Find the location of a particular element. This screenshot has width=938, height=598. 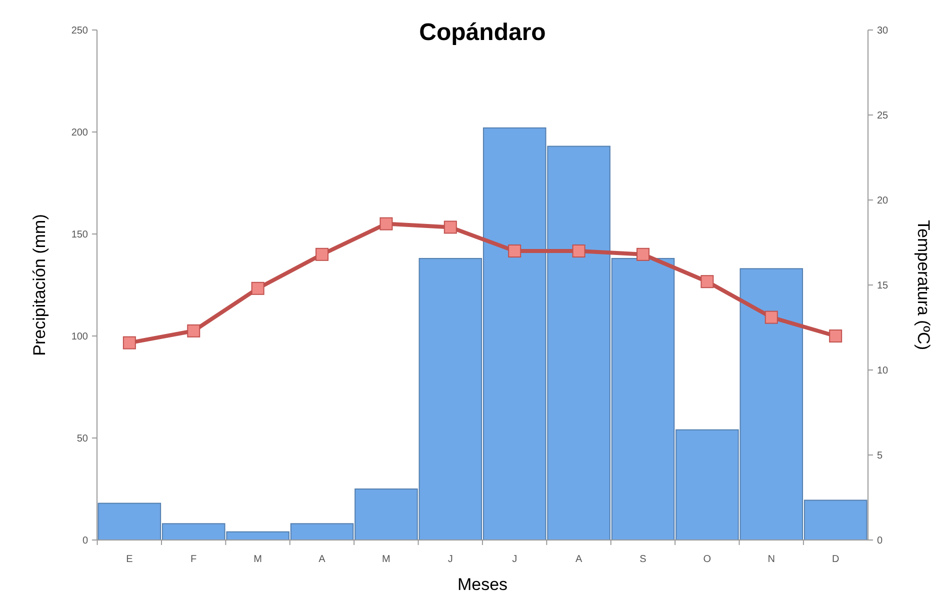

y-tick-label: 200 is located at coordinates (79, 133).